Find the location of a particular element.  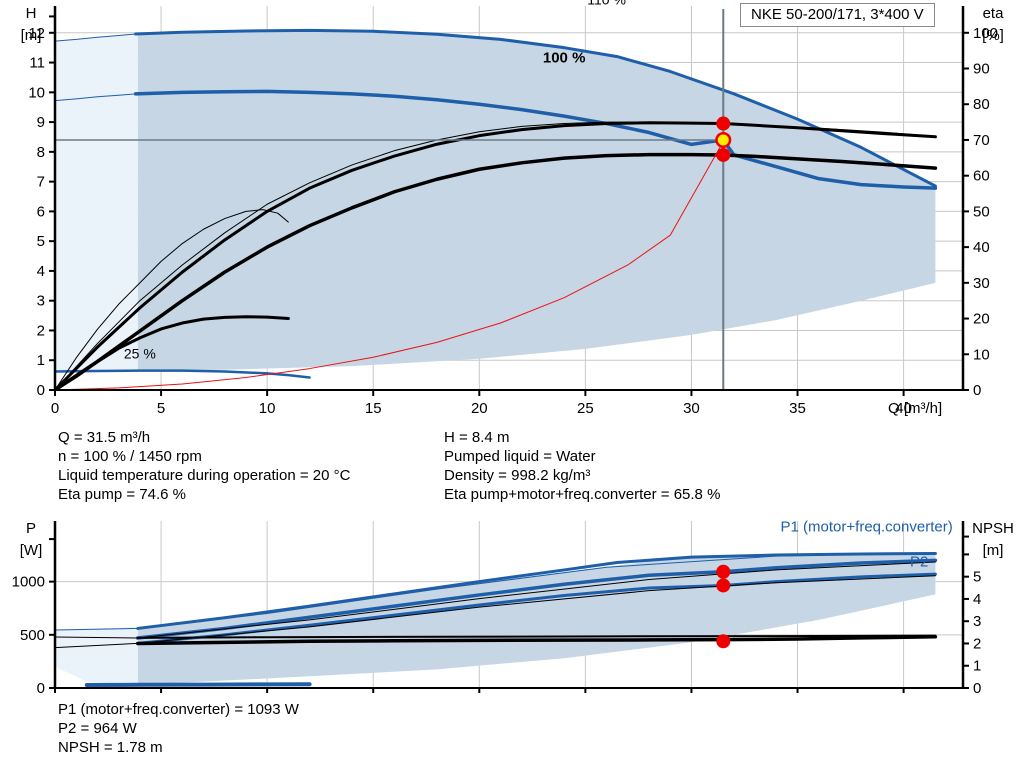

y-axis-tick-label: 11 is located at coordinates (37, 63).